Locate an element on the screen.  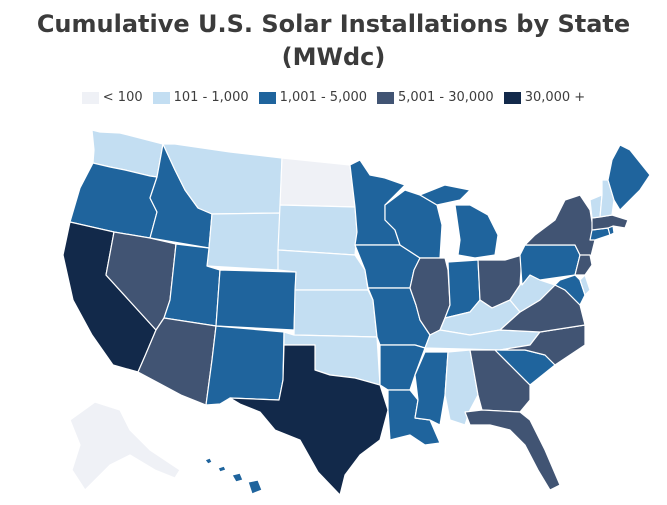
state-nd is located at coordinates (317, 182).